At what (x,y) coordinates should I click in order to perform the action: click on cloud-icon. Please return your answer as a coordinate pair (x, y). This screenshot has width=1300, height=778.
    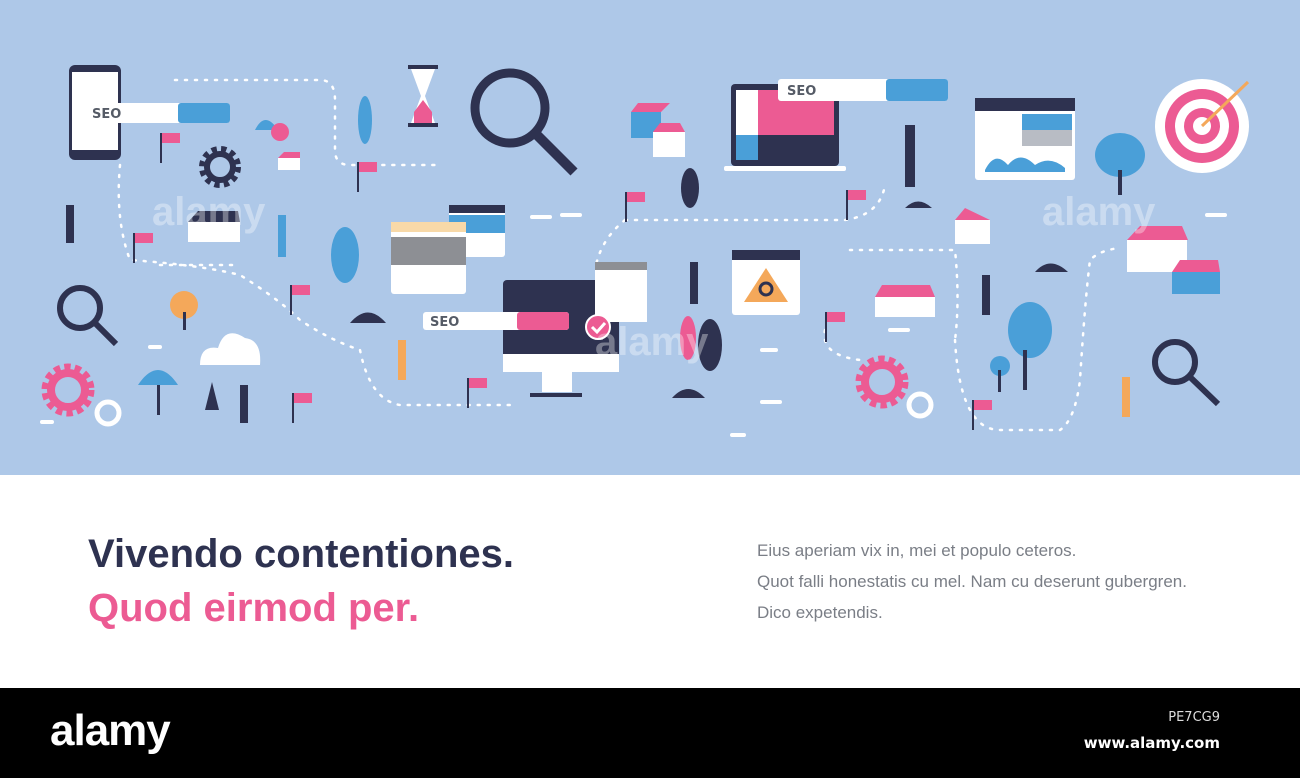
    Looking at the image, I should click on (230, 349).